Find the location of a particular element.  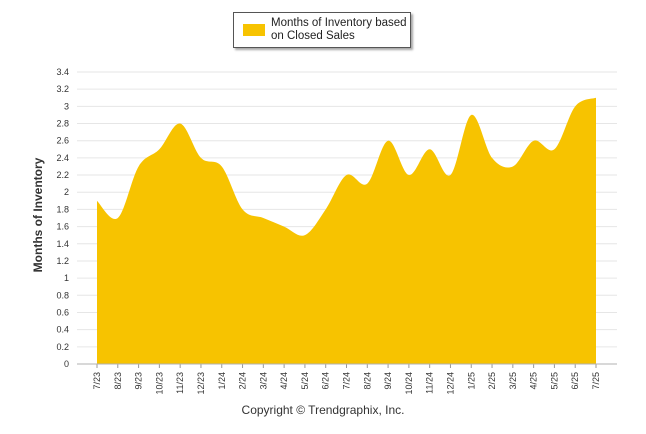

x-tick-label: 6/25 is located at coordinates (575, 381).